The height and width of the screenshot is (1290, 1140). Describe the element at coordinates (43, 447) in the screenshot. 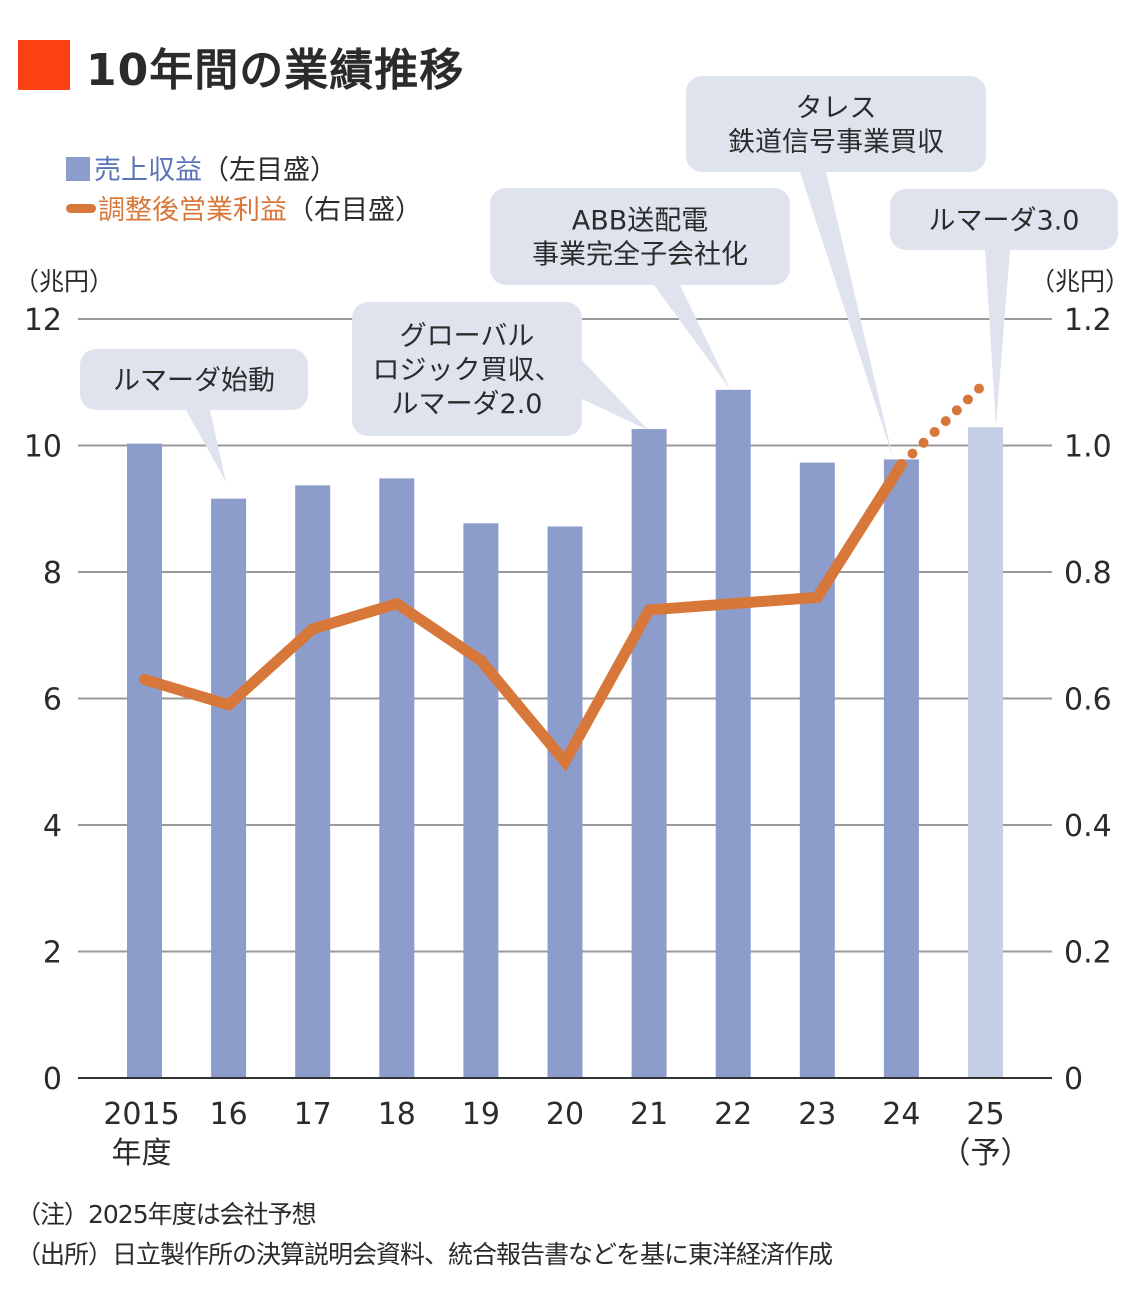

I see `left-axis-tick-label: 10` at that location.